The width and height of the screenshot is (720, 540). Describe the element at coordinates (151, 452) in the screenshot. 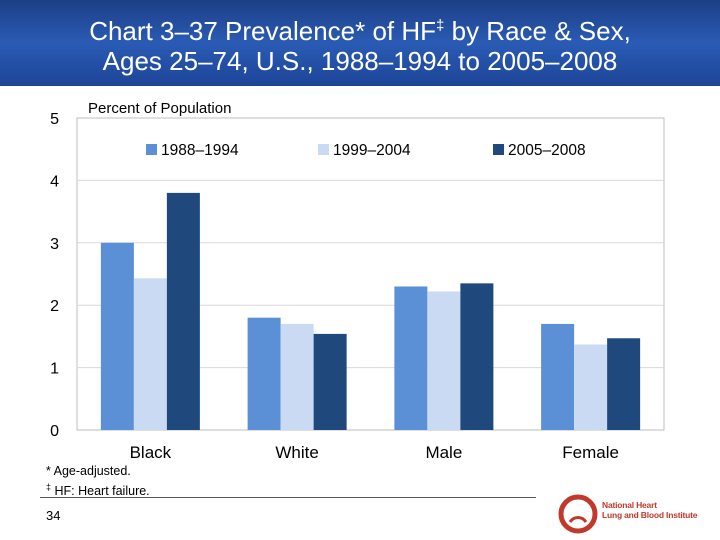

I see `x-tick-label: Black` at that location.